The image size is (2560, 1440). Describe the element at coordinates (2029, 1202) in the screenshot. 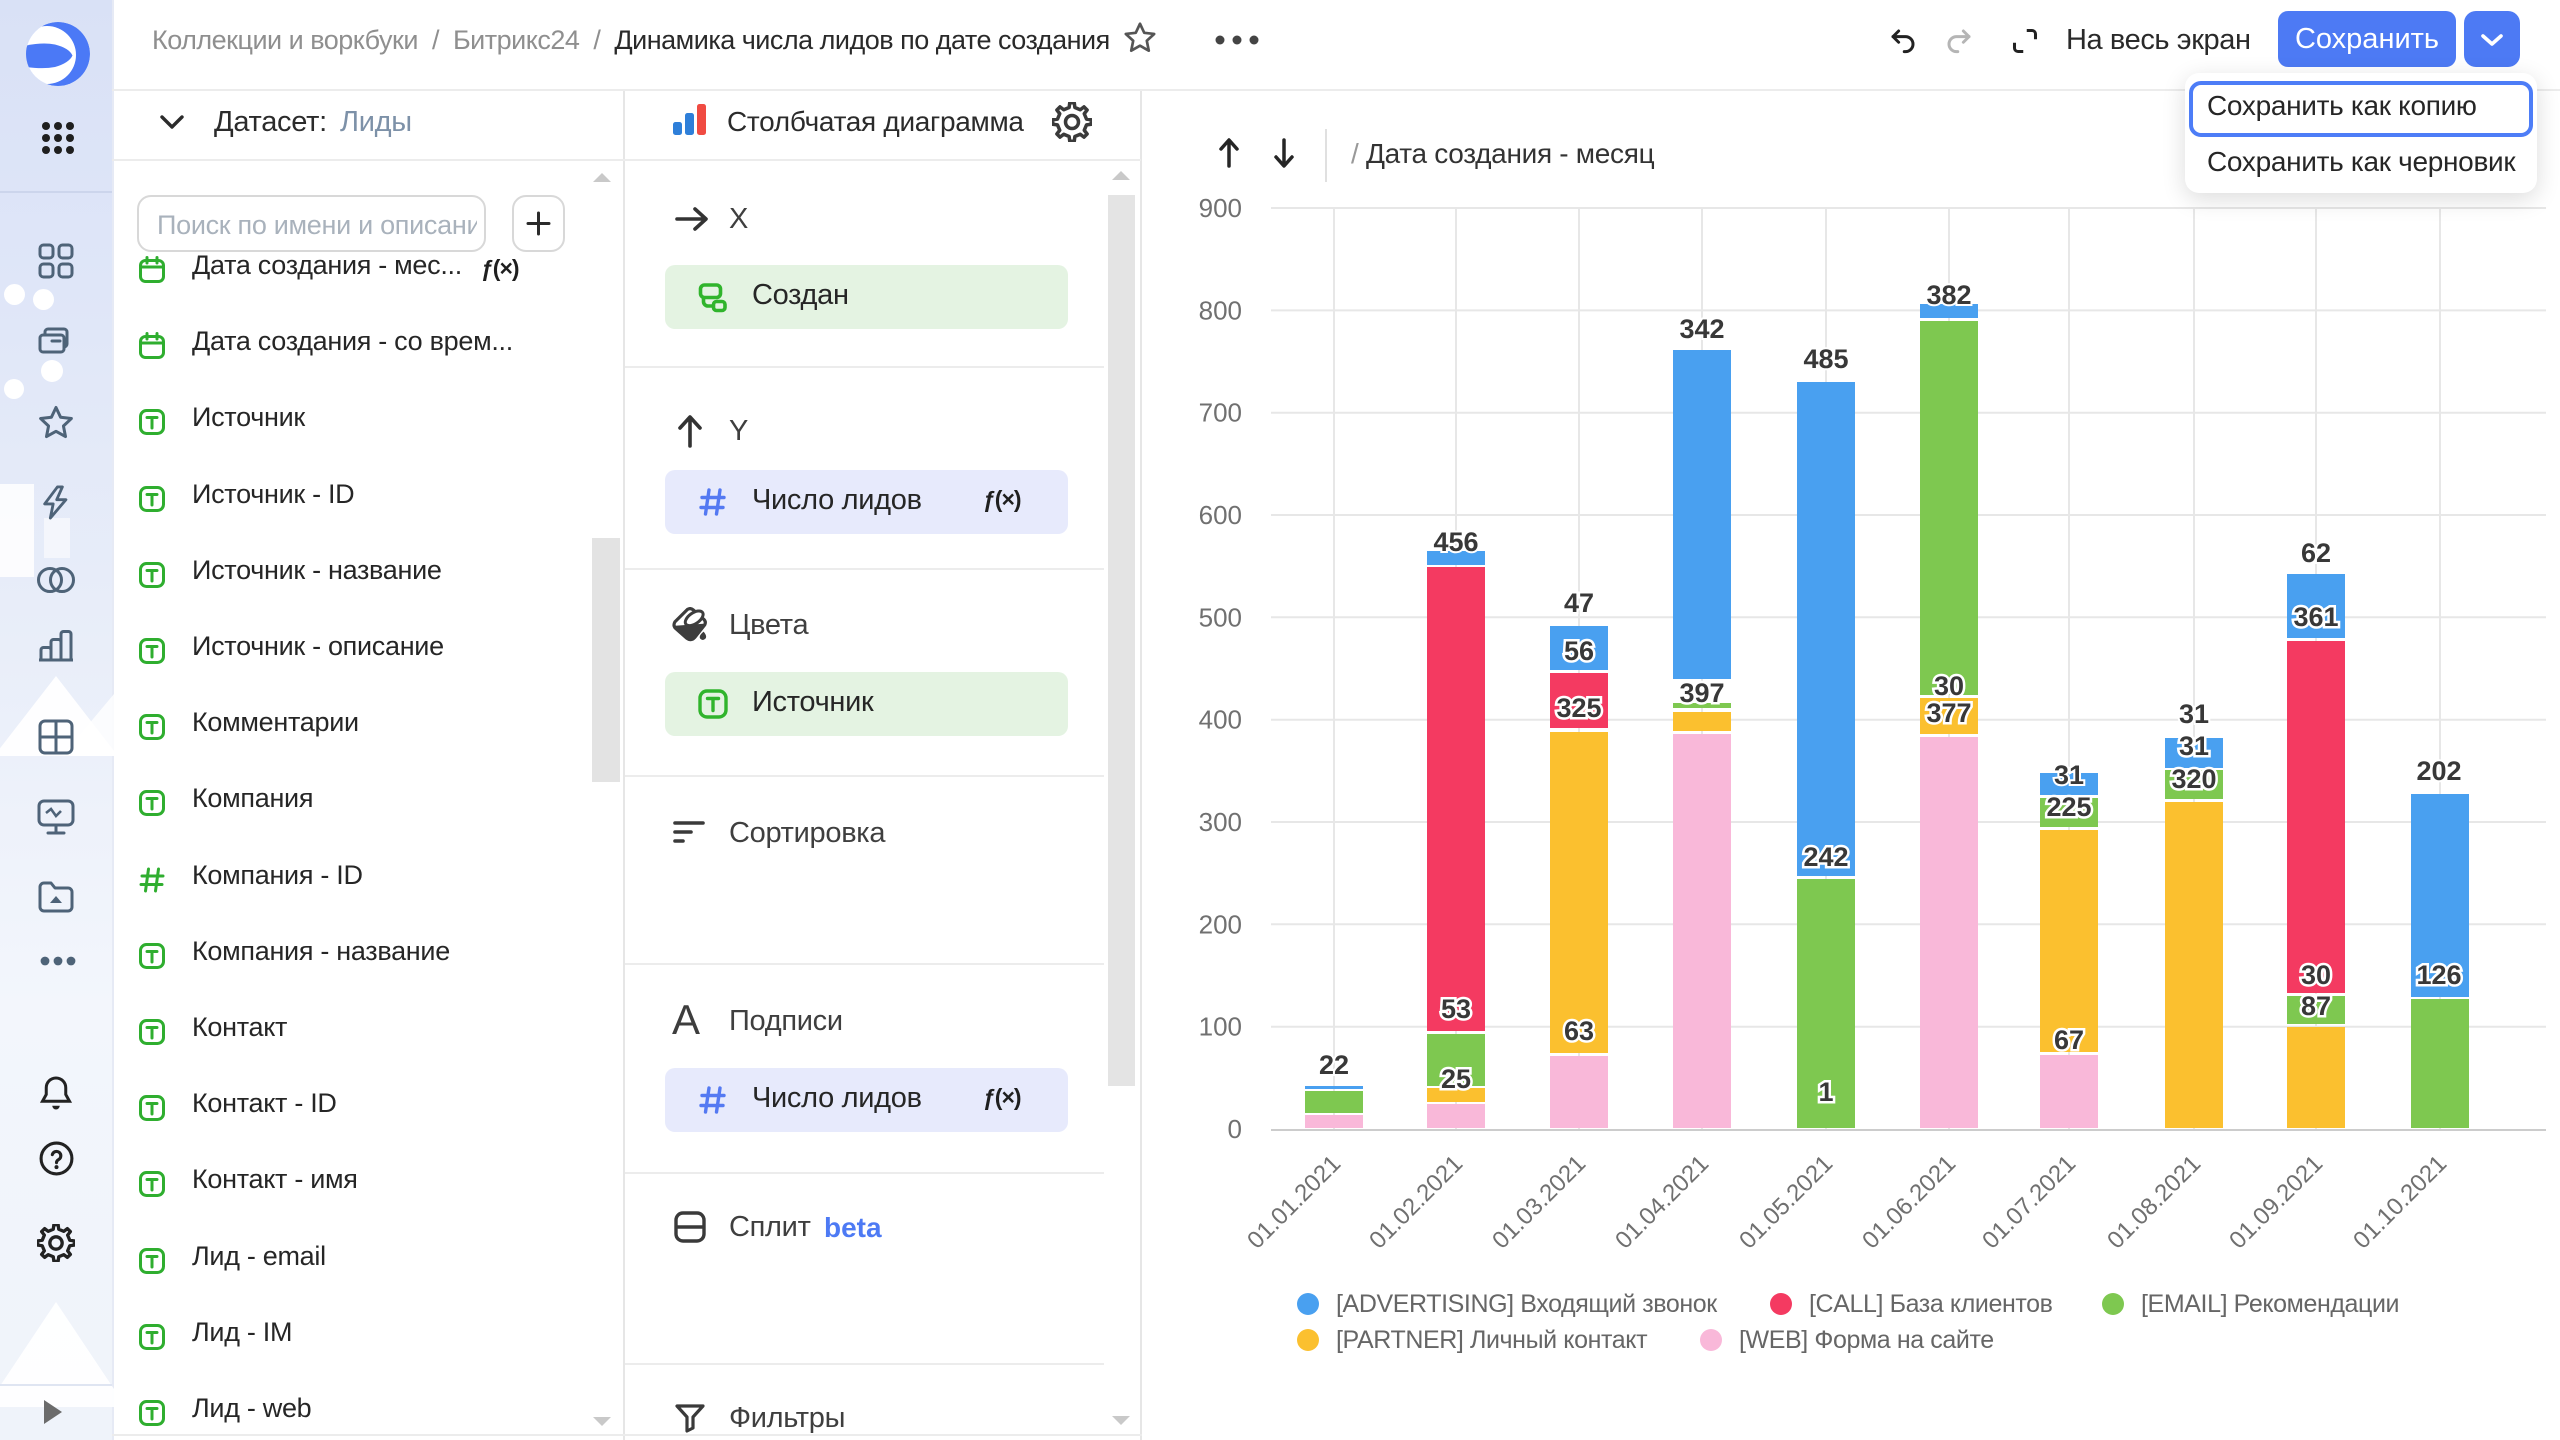

I see `svg-text: 01.07.2021` at that location.